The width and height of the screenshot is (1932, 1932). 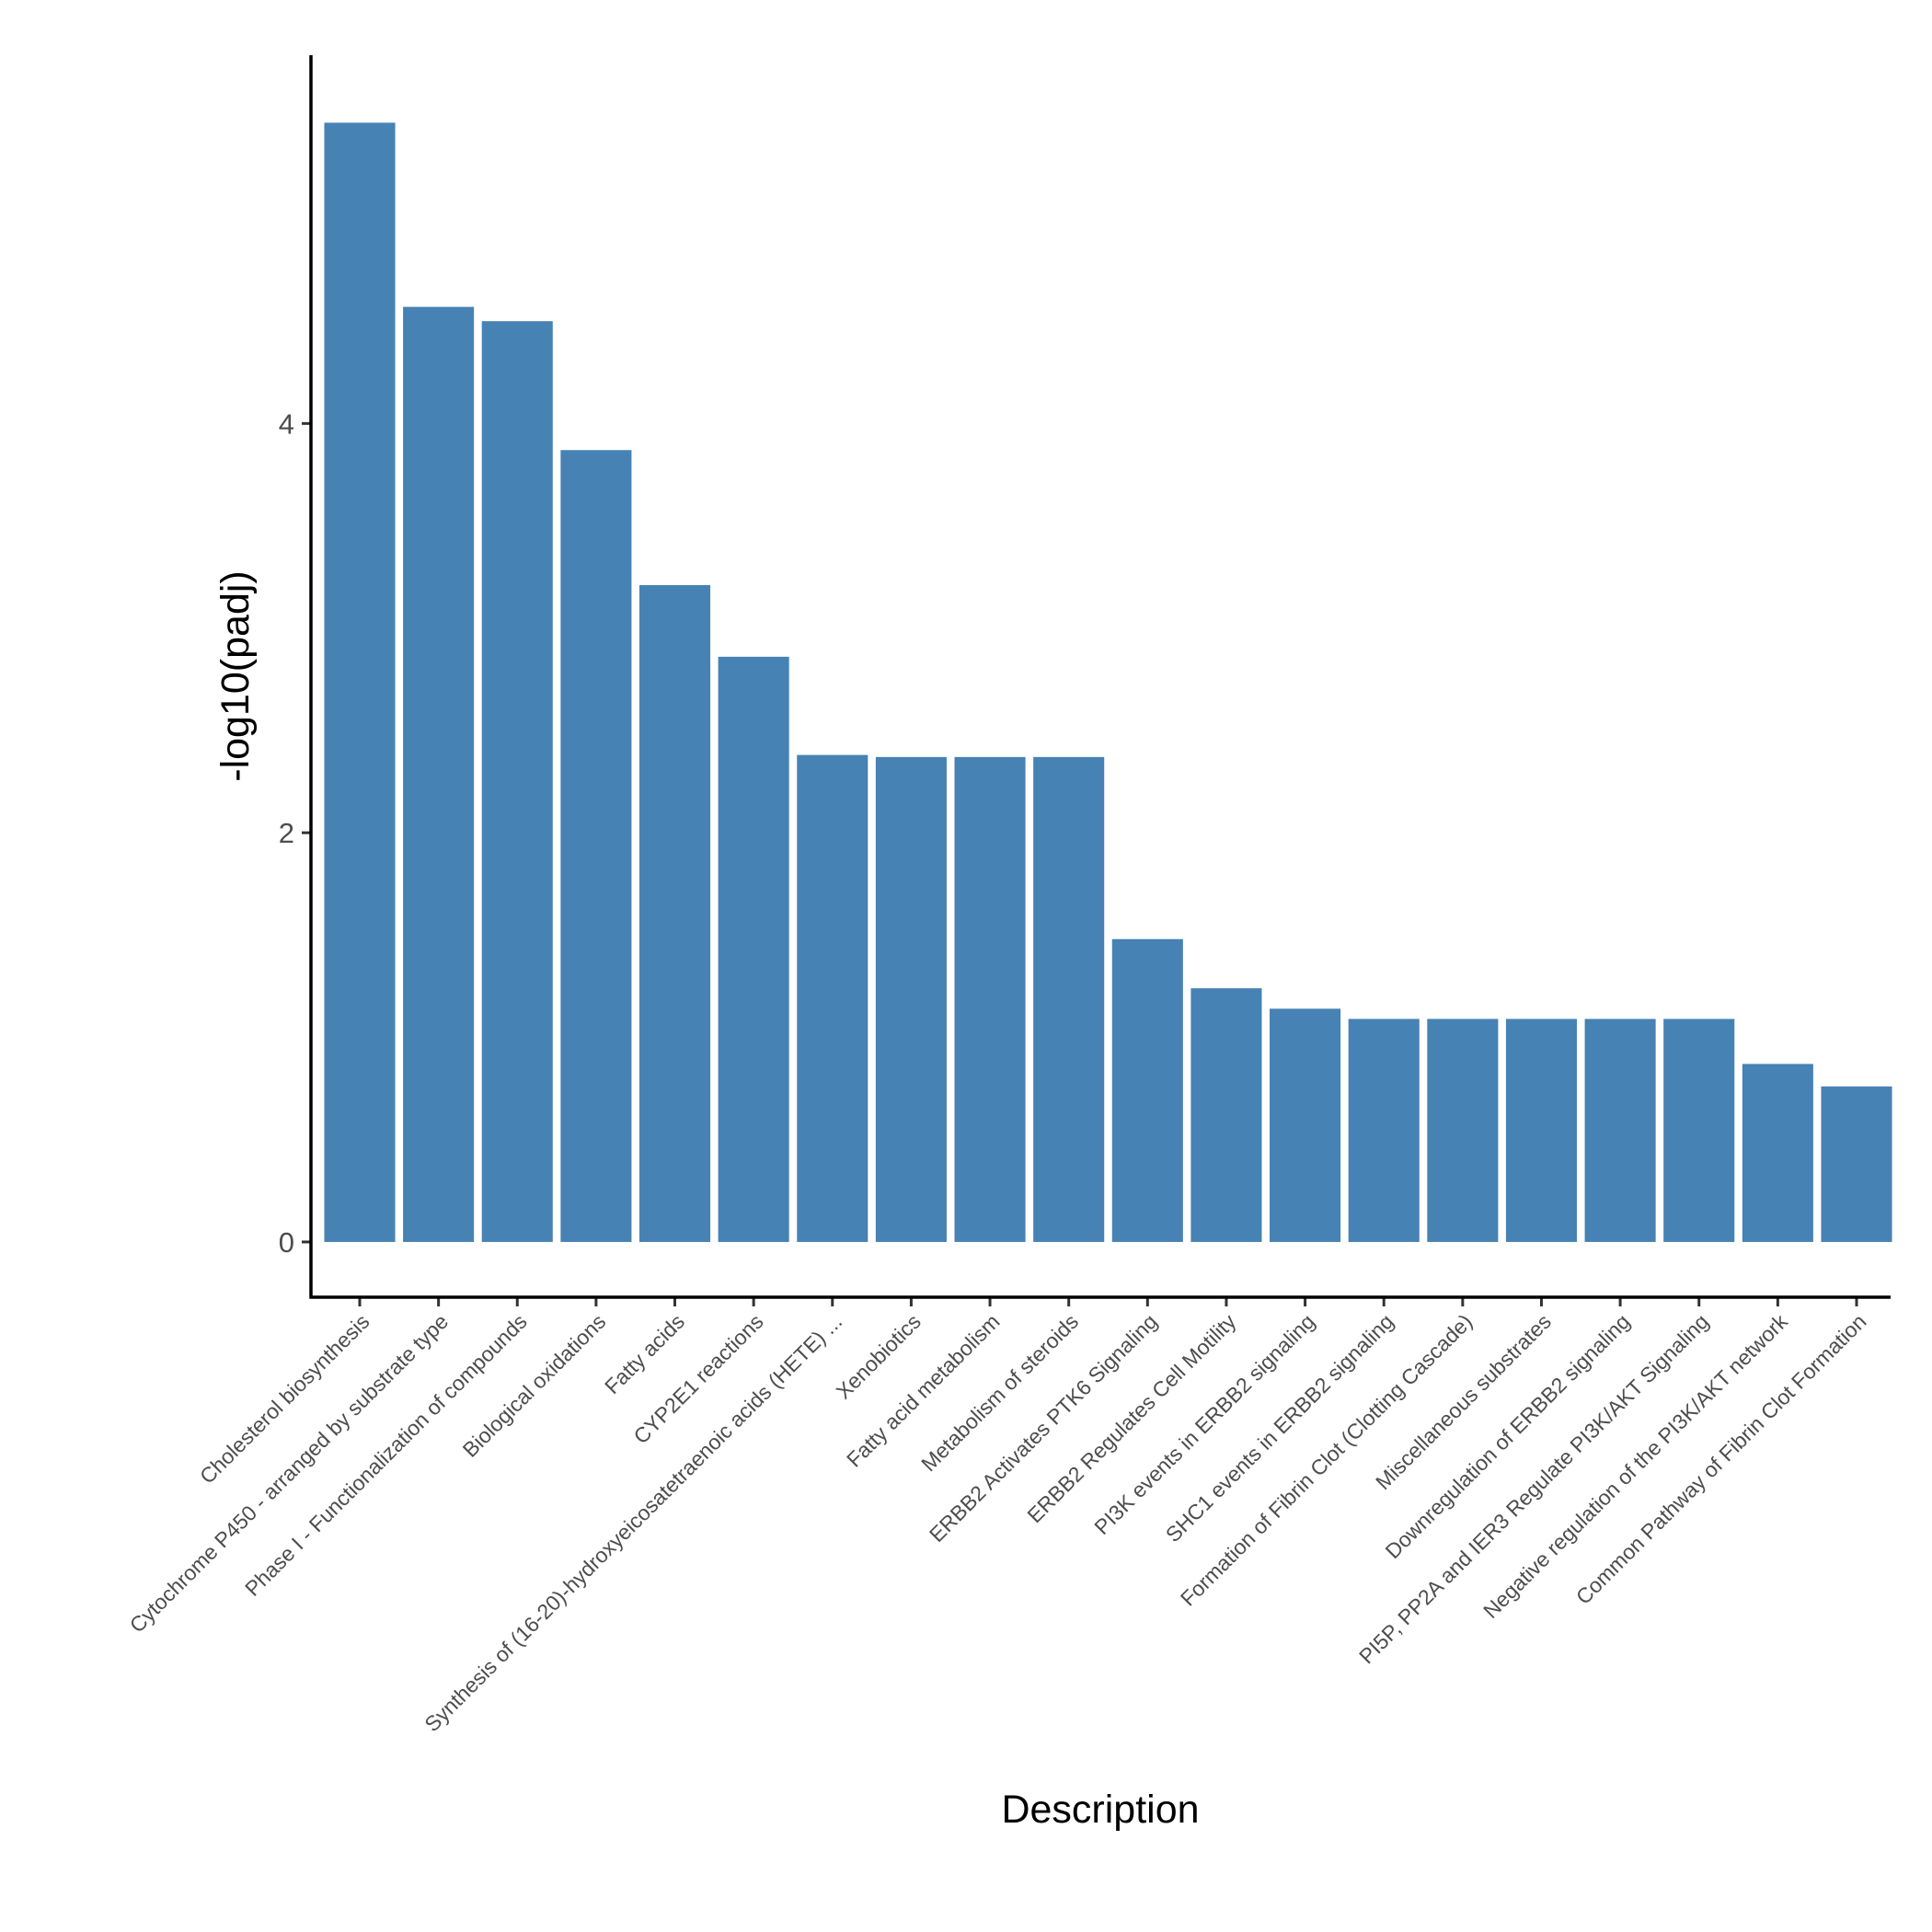 I want to click on y-axis-title: -log10(padj), so click(x=235, y=675).